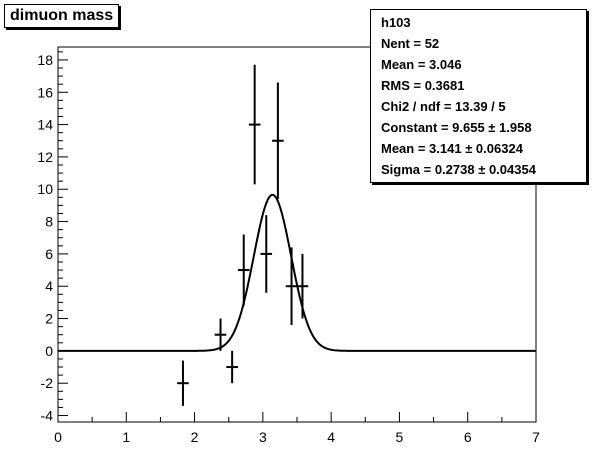 The width and height of the screenshot is (596, 472). Describe the element at coordinates (468, 437) in the screenshot. I see `x-tick-label: 6` at that location.